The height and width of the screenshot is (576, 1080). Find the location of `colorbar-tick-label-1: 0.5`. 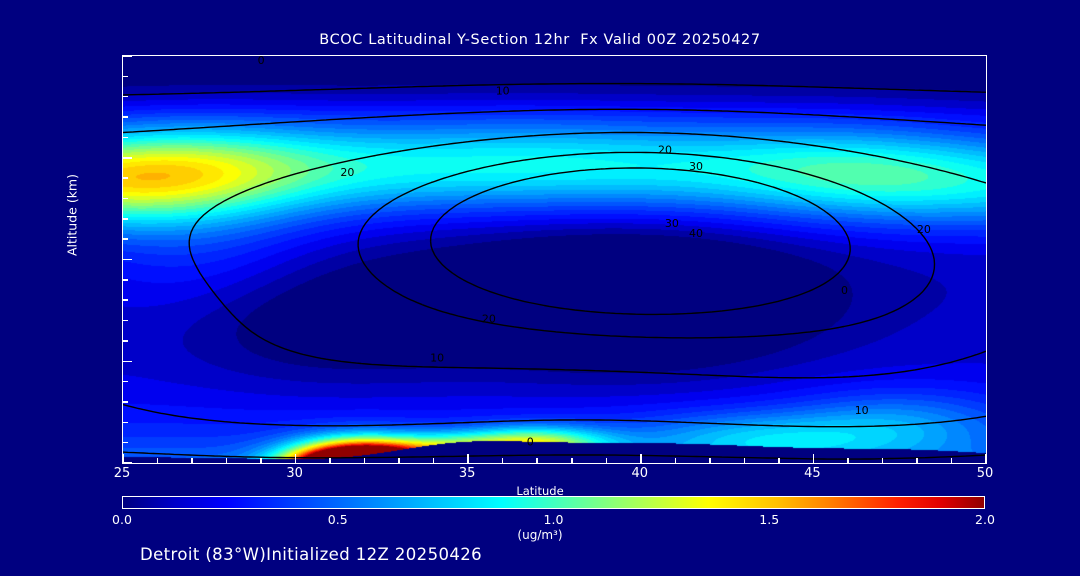

colorbar-tick-label-1: 0.5 is located at coordinates (337, 519).